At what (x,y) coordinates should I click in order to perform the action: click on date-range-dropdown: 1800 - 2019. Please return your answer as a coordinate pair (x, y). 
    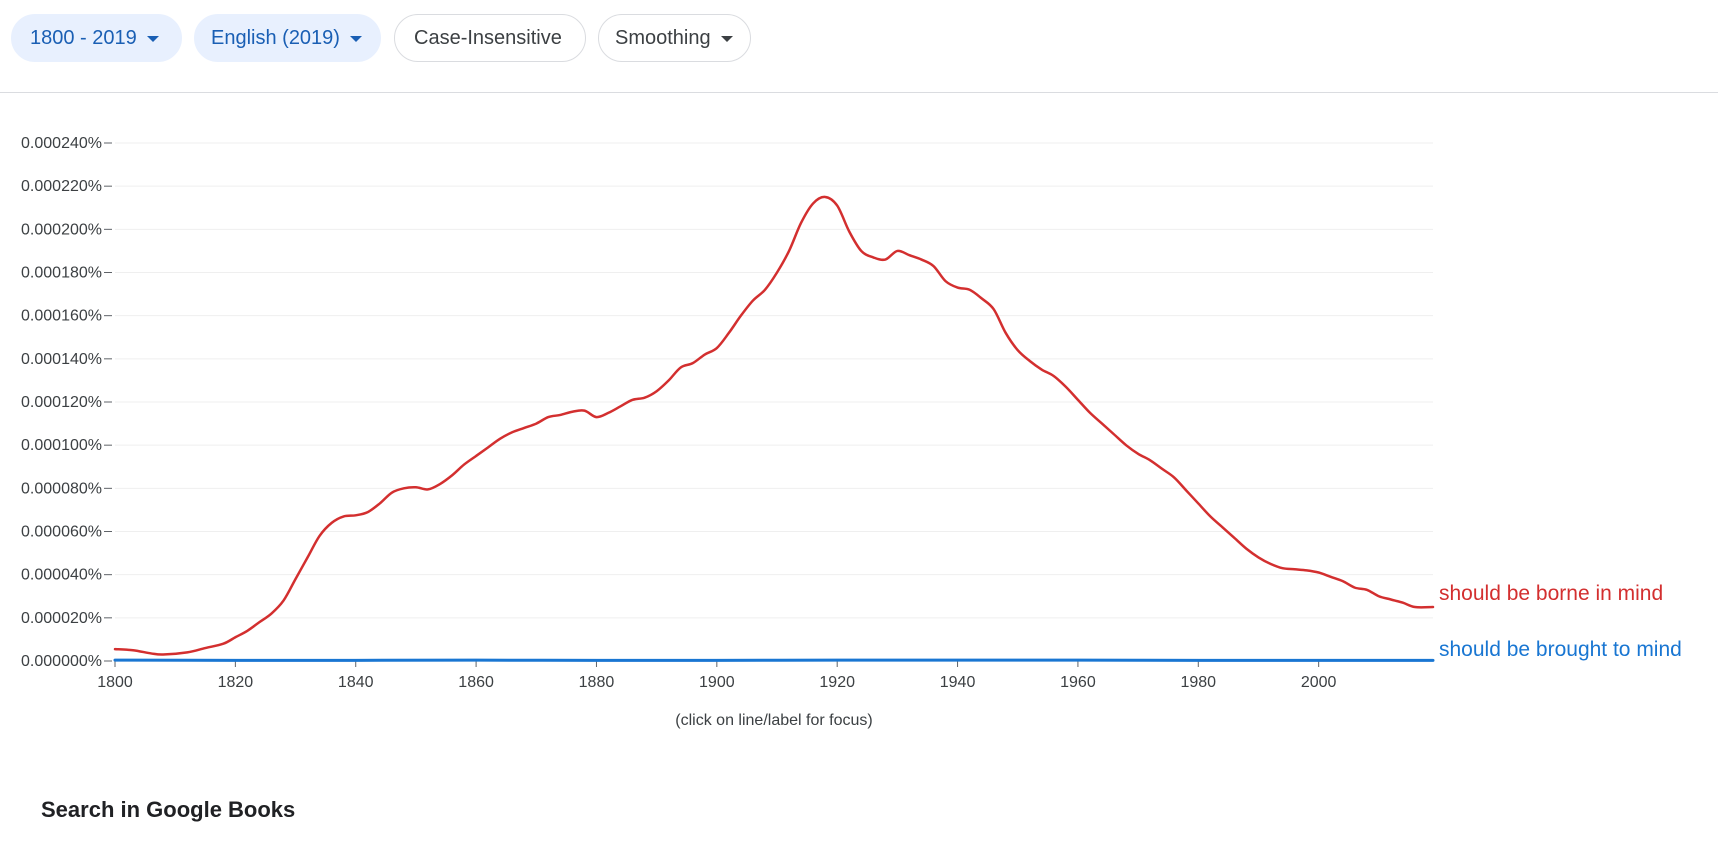
    Looking at the image, I should click on (96, 38).